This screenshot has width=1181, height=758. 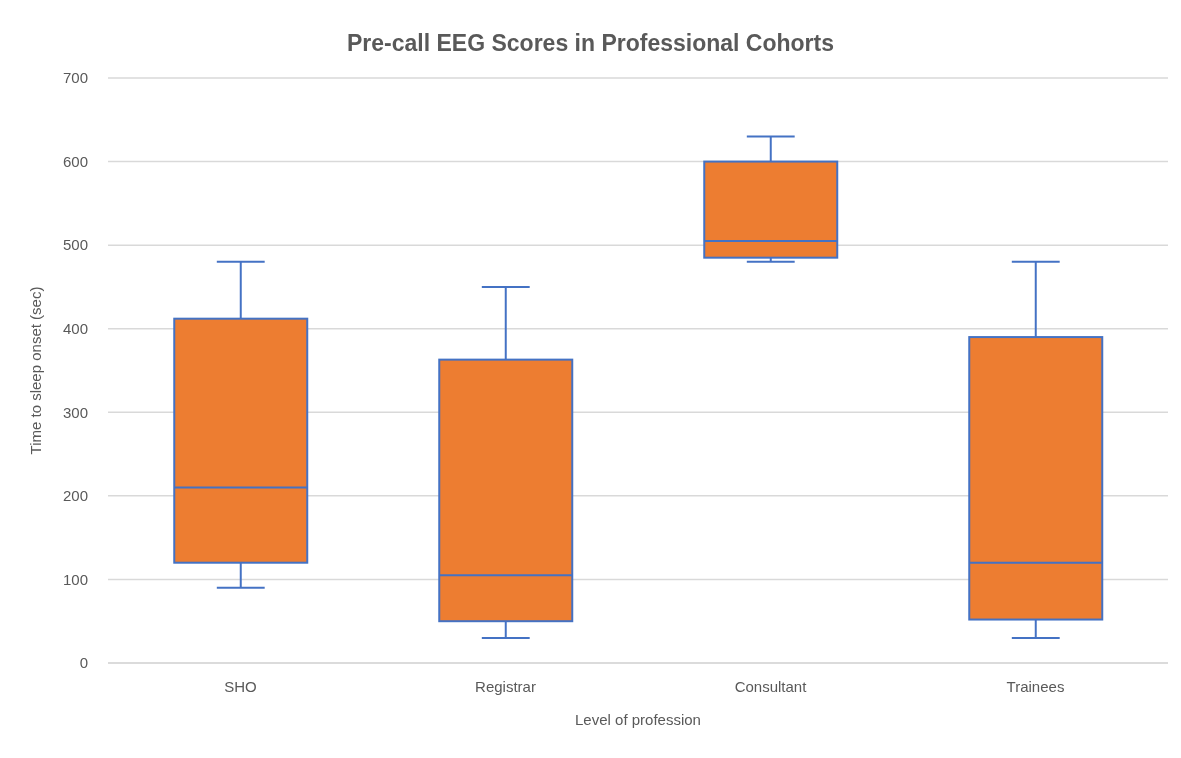 What do you see at coordinates (75, 329) in the screenshot?
I see `y-tick-label: 400` at bounding box center [75, 329].